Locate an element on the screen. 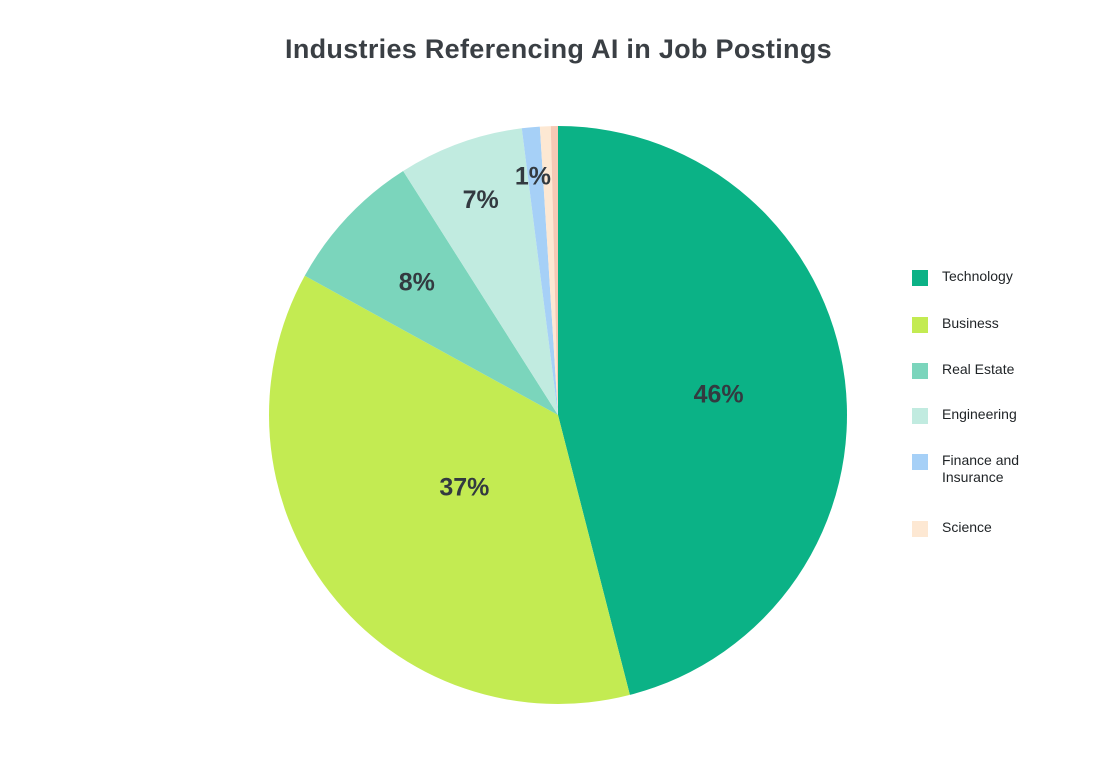 This screenshot has height=768, width=1117. pie-slice-real-estate is located at coordinates (431, 292).